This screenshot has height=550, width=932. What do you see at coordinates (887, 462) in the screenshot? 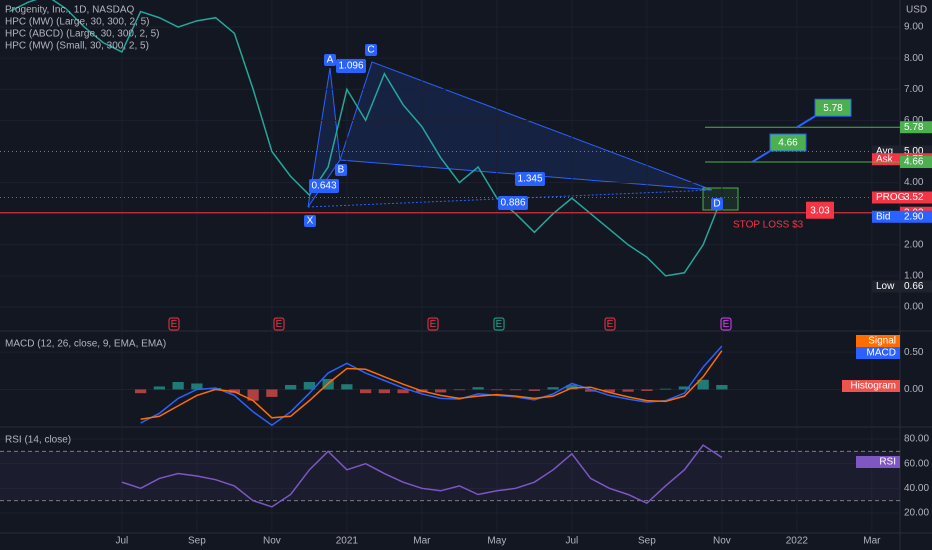
I see `legend-label: RSI` at bounding box center [887, 462].